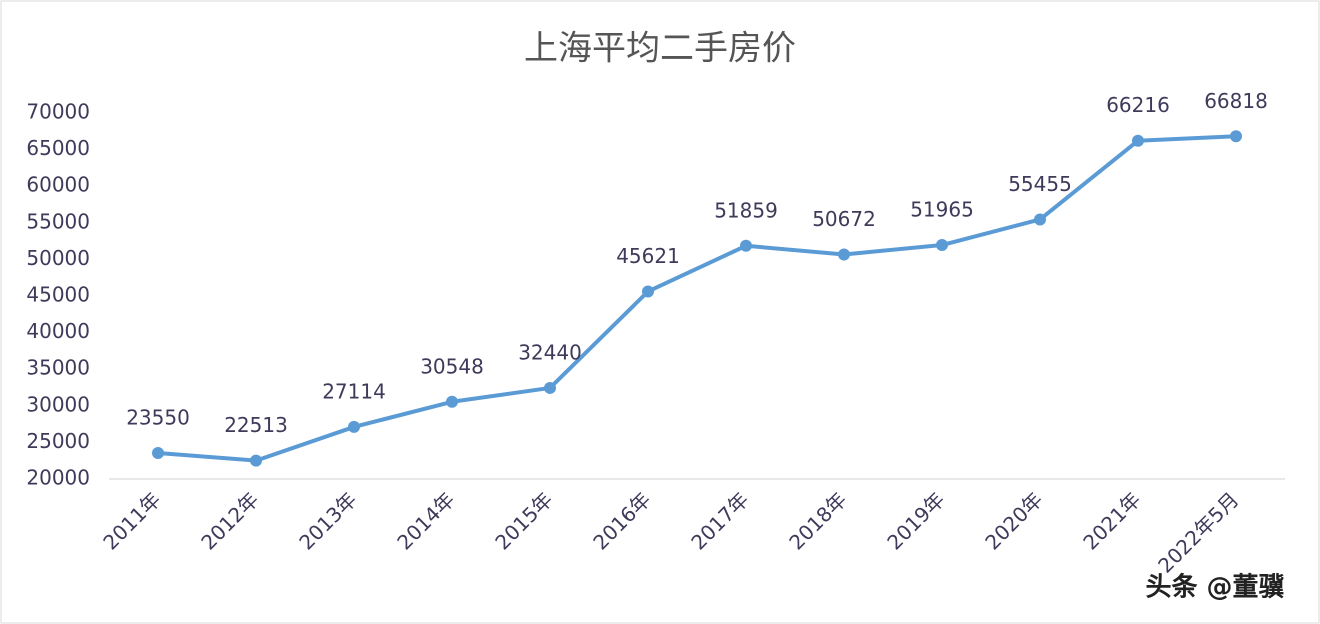 The width and height of the screenshot is (1320, 624). Describe the element at coordinates (58, 368) in the screenshot. I see `y-tick-label: 35000` at that location.